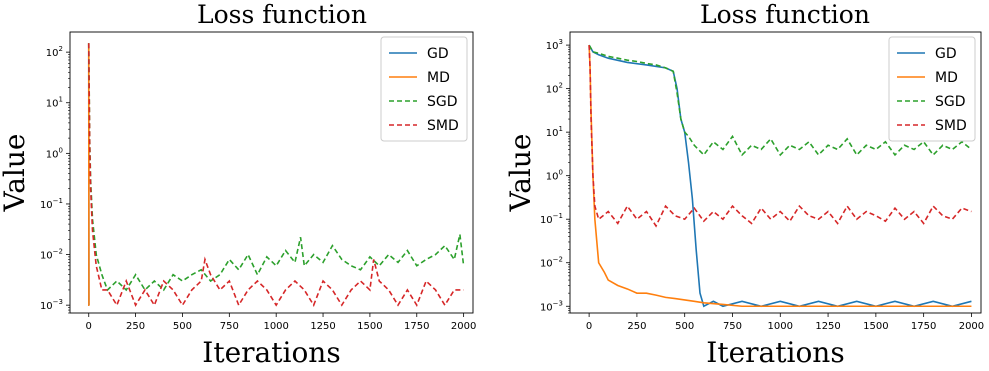  I want to click on series-line-md, so click(88, 174).